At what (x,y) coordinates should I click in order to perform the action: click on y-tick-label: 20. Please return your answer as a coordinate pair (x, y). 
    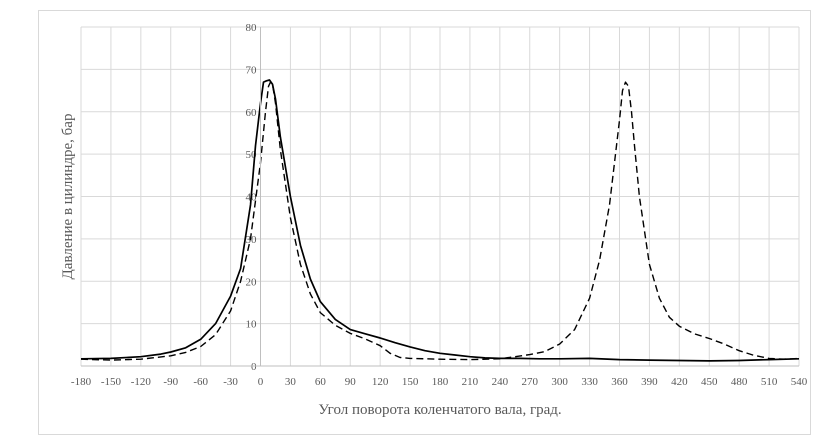
    Looking at the image, I should click on (252, 282).